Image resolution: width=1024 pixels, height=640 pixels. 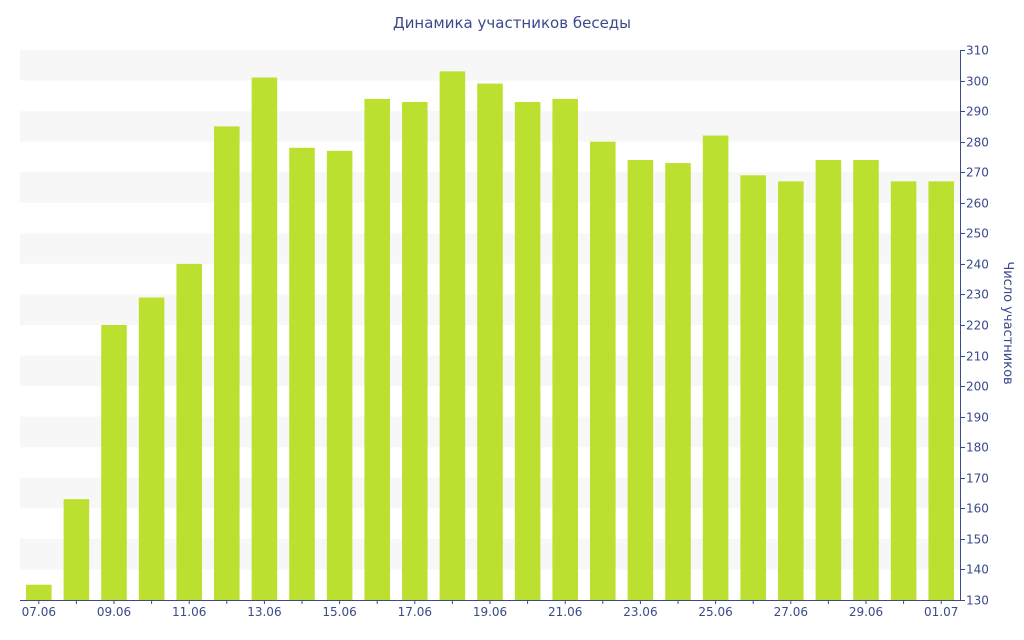 I want to click on bar-13.06, so click(x=264, y=338).